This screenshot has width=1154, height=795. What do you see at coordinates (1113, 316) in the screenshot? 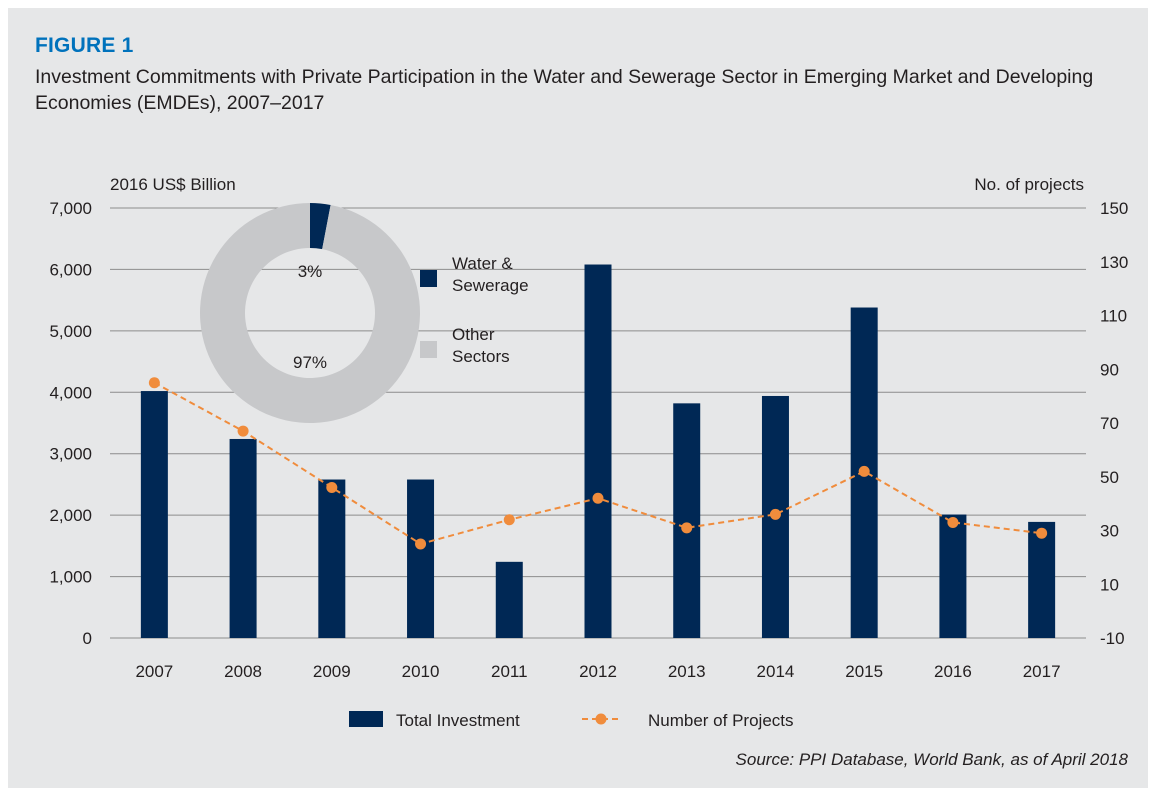
I see `right-tick-label: 110` at bounding box center [1113, 316].